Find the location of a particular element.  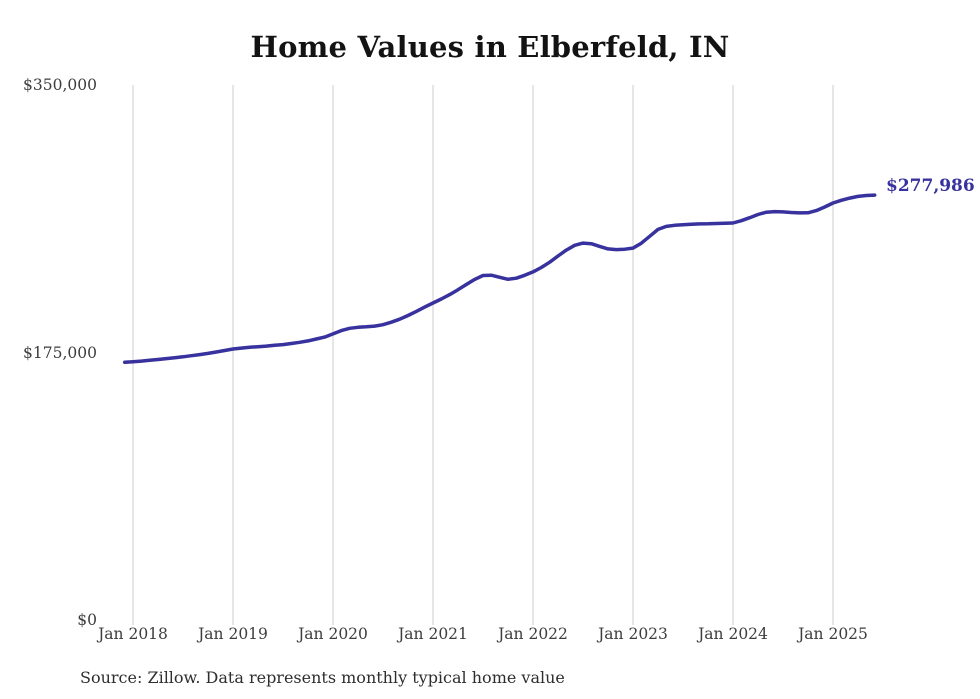

x-axis-label: Jan 2021 is located at coordinates (433, 634).